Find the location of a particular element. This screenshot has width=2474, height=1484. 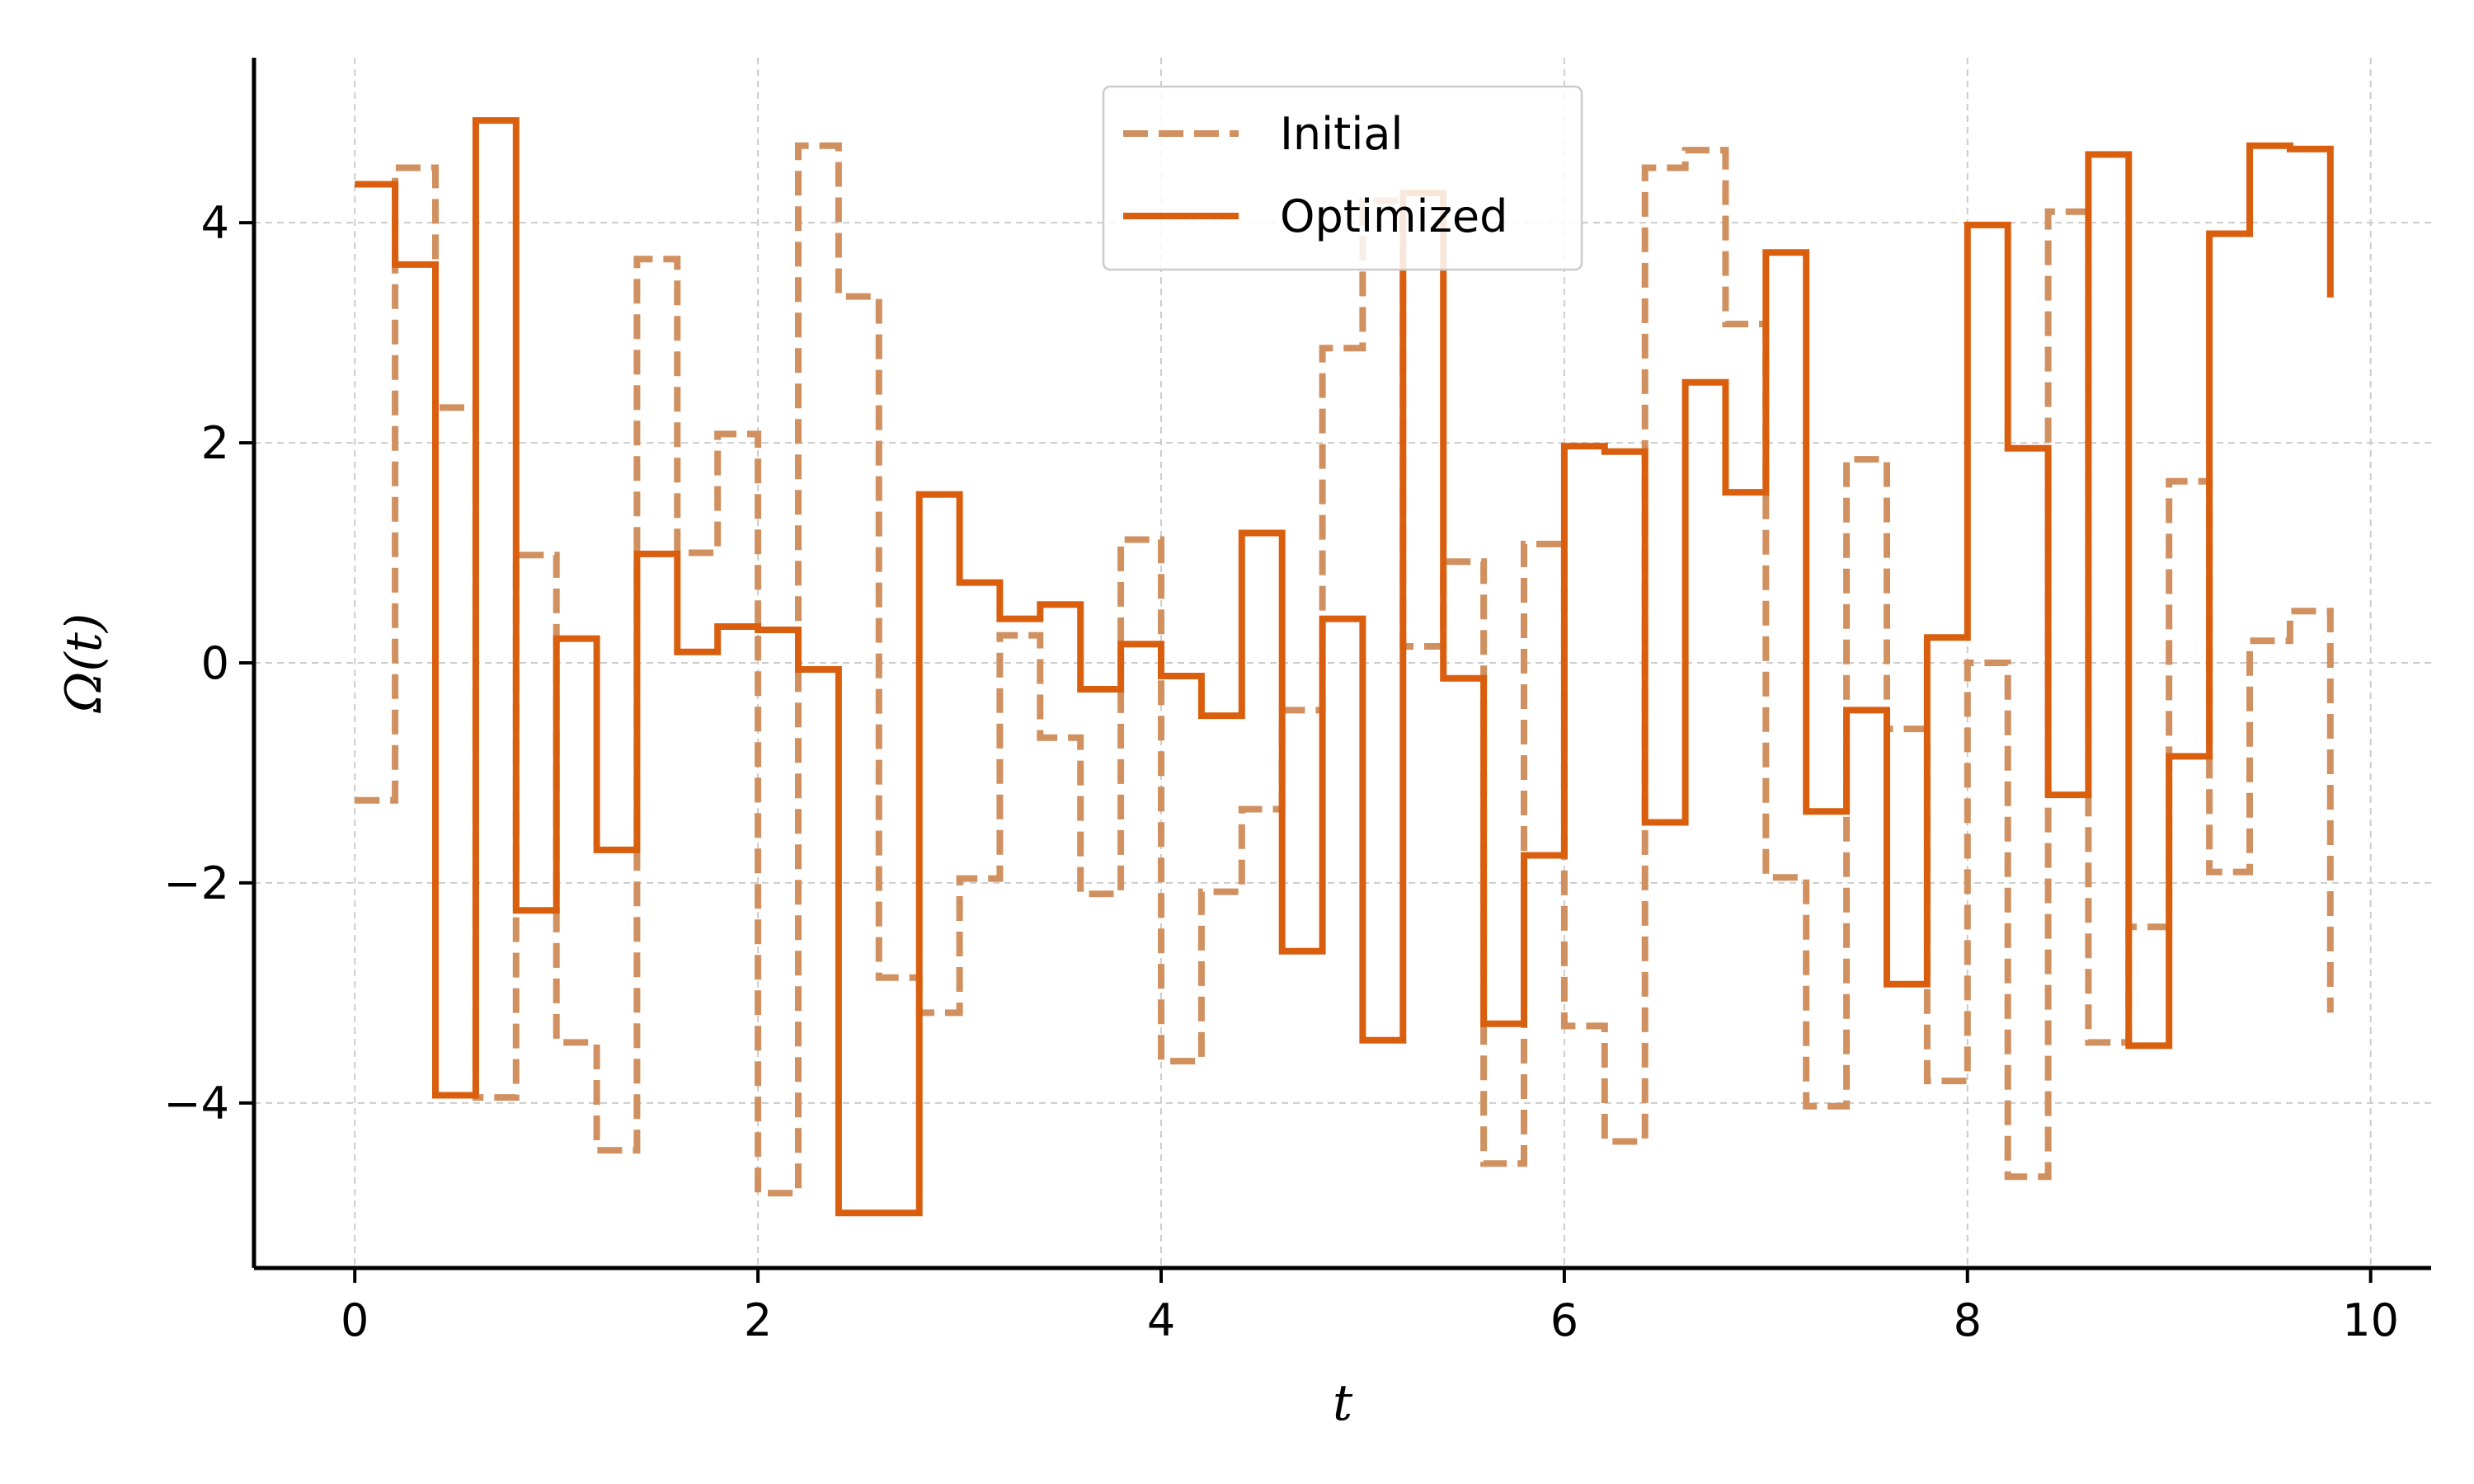

y-tick-label: 4 is located at coordinates (215, 223).